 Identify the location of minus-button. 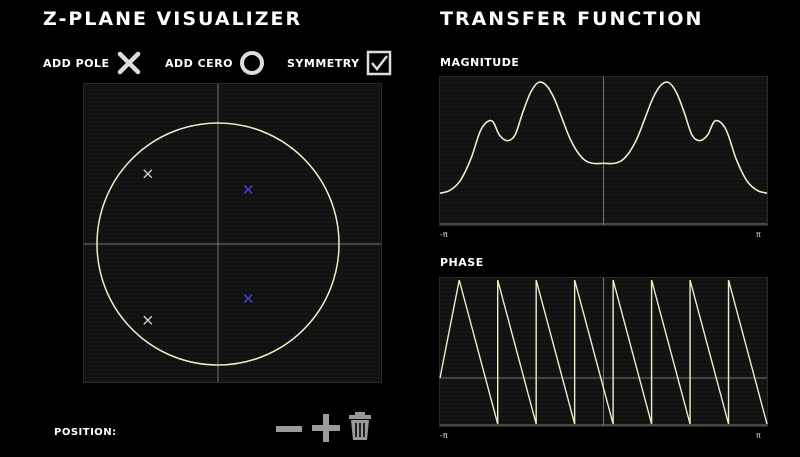
(289, 429).